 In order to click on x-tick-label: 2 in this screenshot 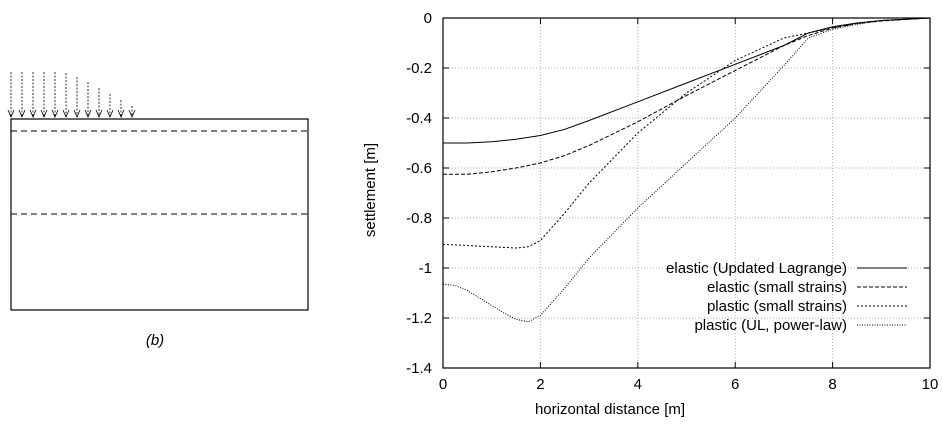, I will do `click(540, 384)`.